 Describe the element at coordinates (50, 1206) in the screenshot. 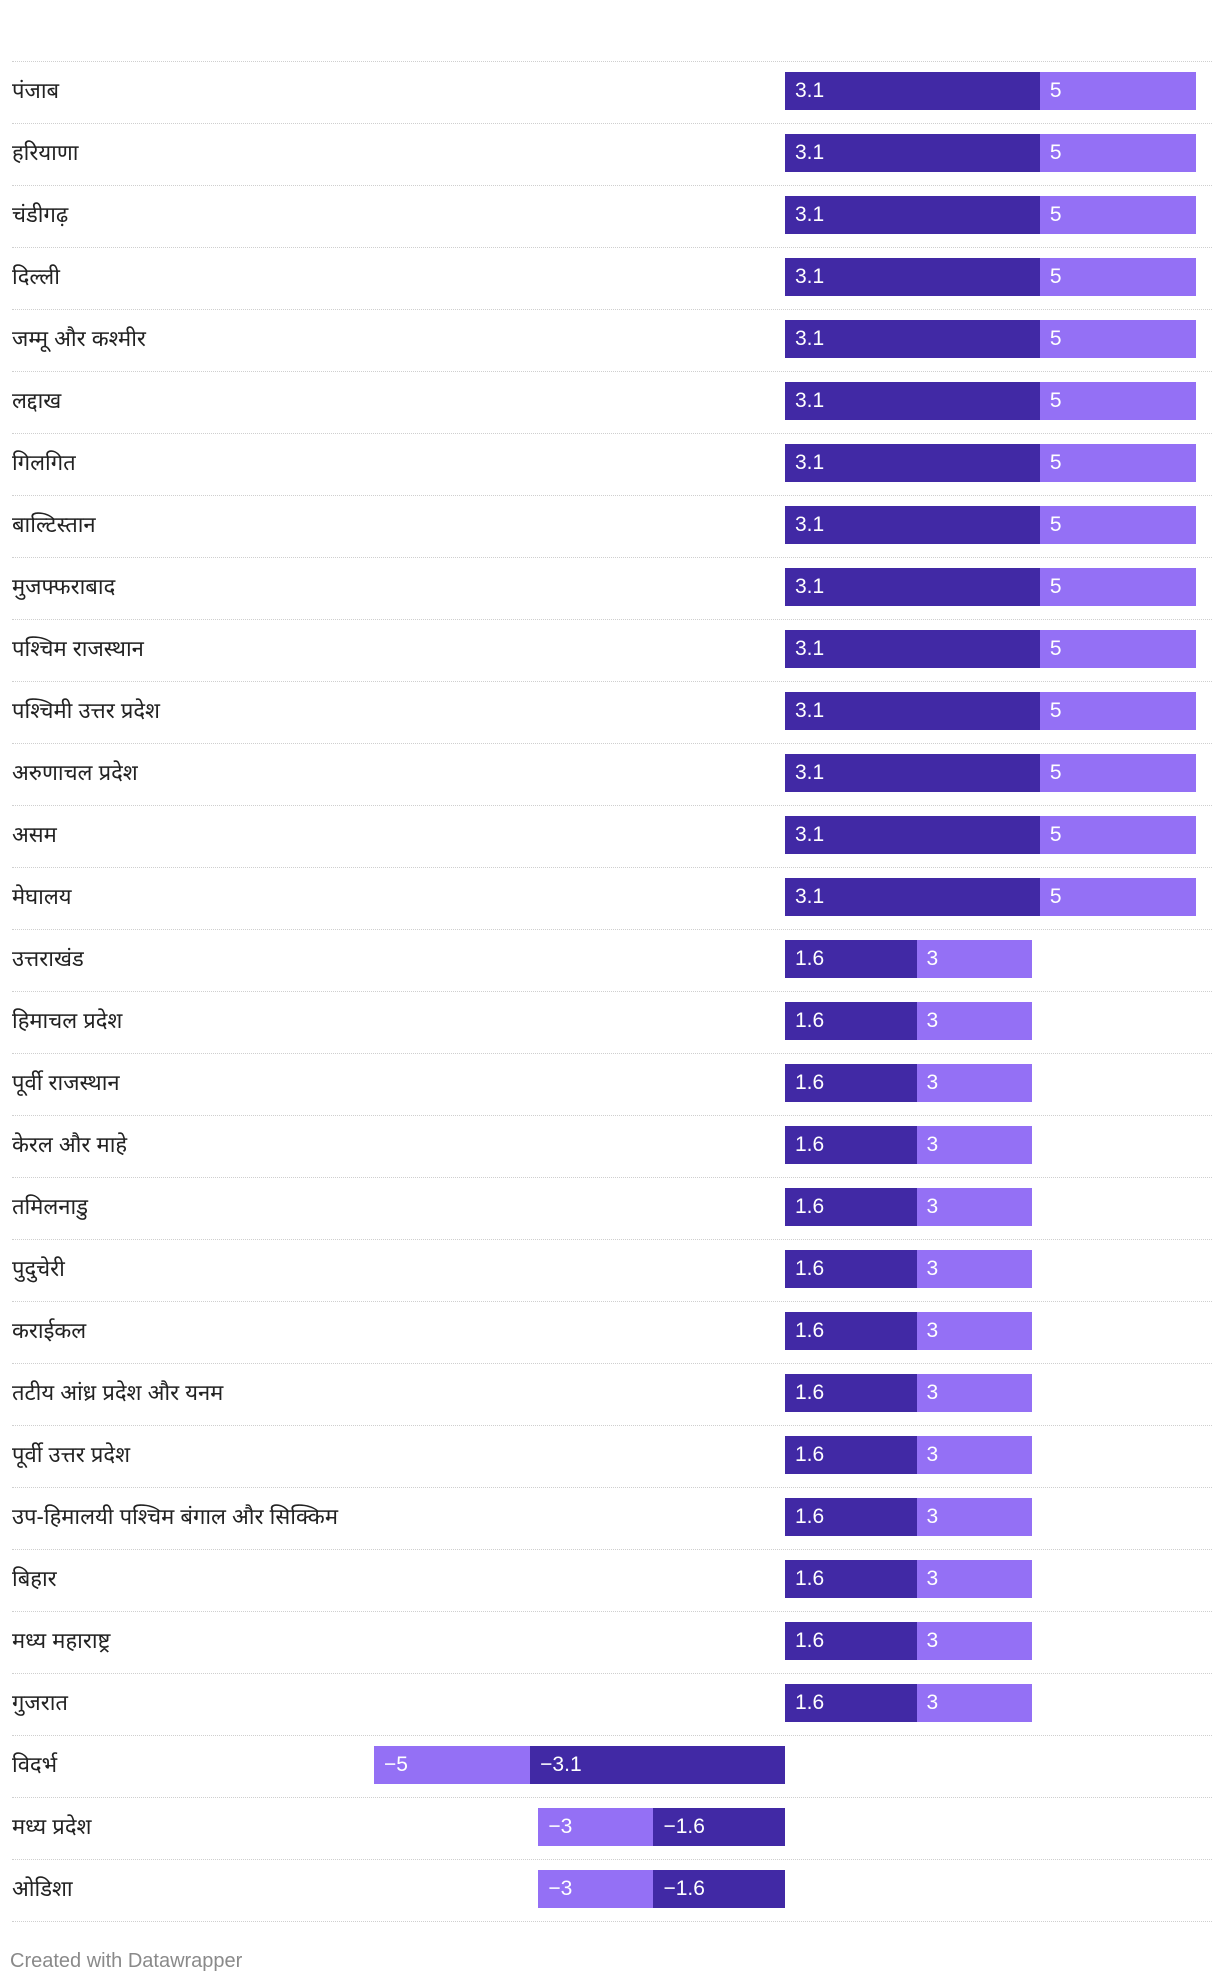

I see `category-label: तमिलनाडु` at that location.